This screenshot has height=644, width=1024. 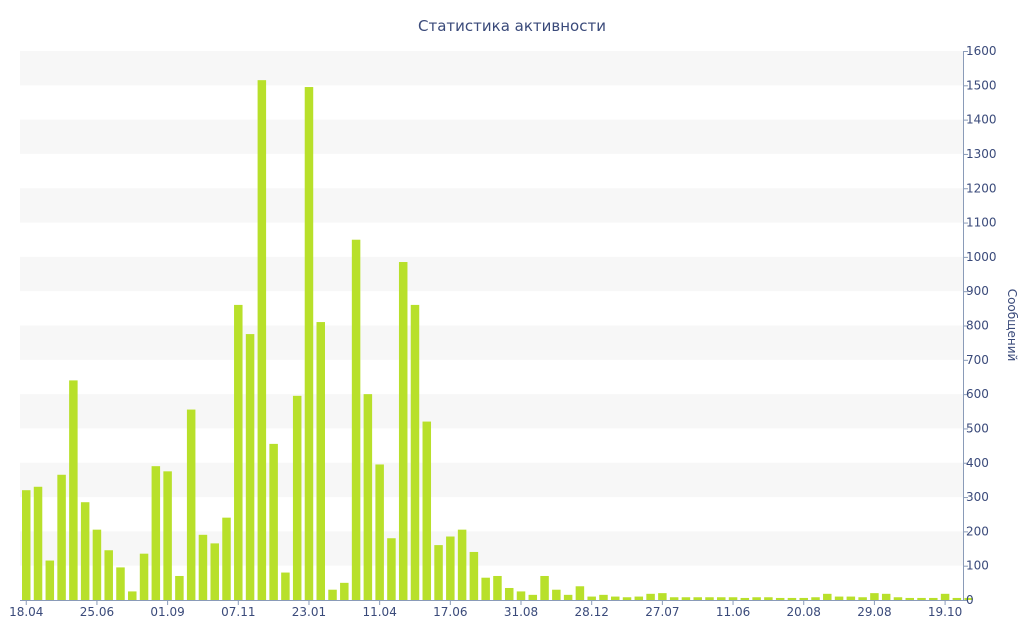 I want to click on y-tick-label: 1300, so click(x=981, y=154).